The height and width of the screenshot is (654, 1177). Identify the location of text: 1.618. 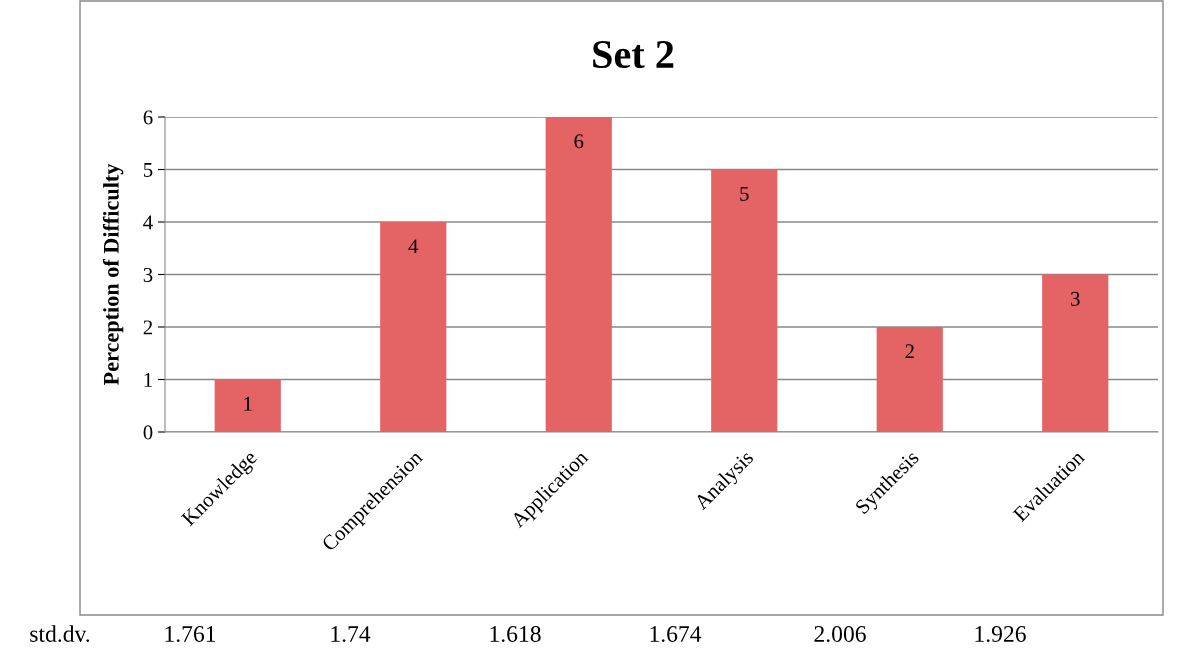
(515, 634).